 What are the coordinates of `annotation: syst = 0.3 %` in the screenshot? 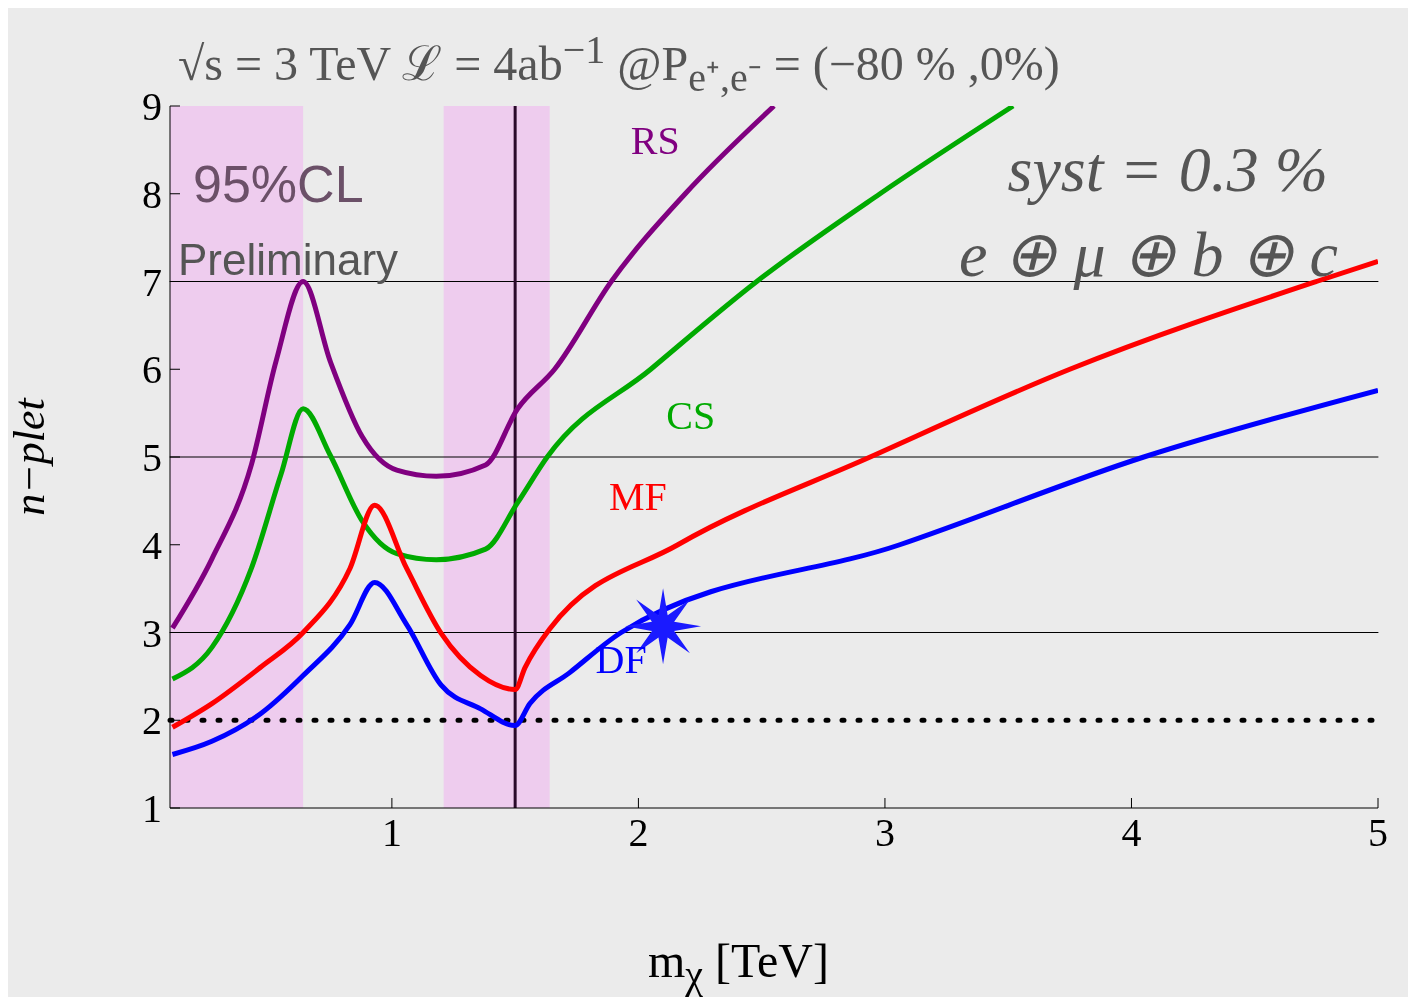 It's located at (1167, 169).